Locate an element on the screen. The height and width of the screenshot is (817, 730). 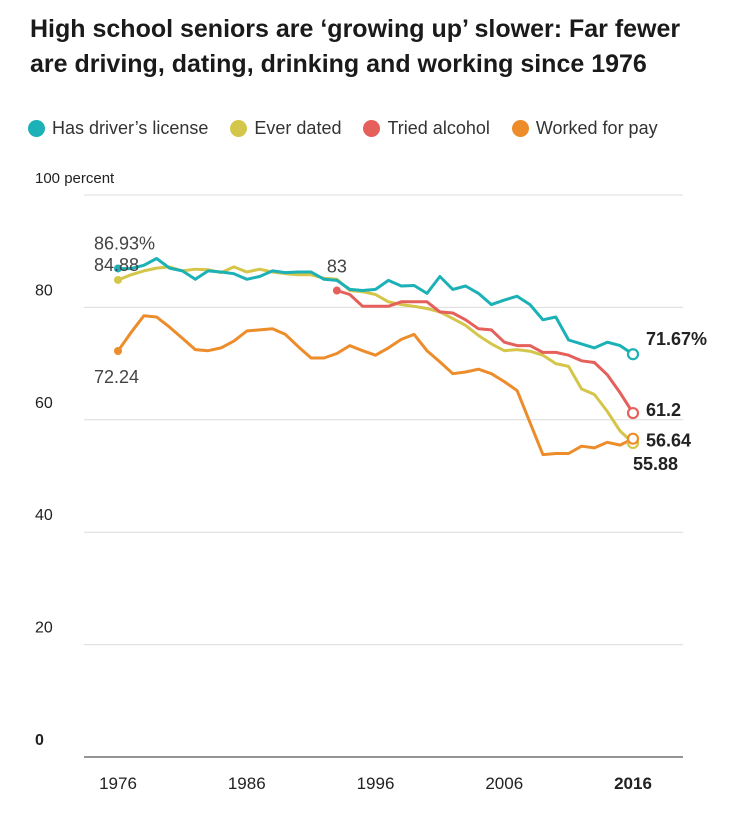
start-marker-tried-alcohol is located at coordinates (336, 290).